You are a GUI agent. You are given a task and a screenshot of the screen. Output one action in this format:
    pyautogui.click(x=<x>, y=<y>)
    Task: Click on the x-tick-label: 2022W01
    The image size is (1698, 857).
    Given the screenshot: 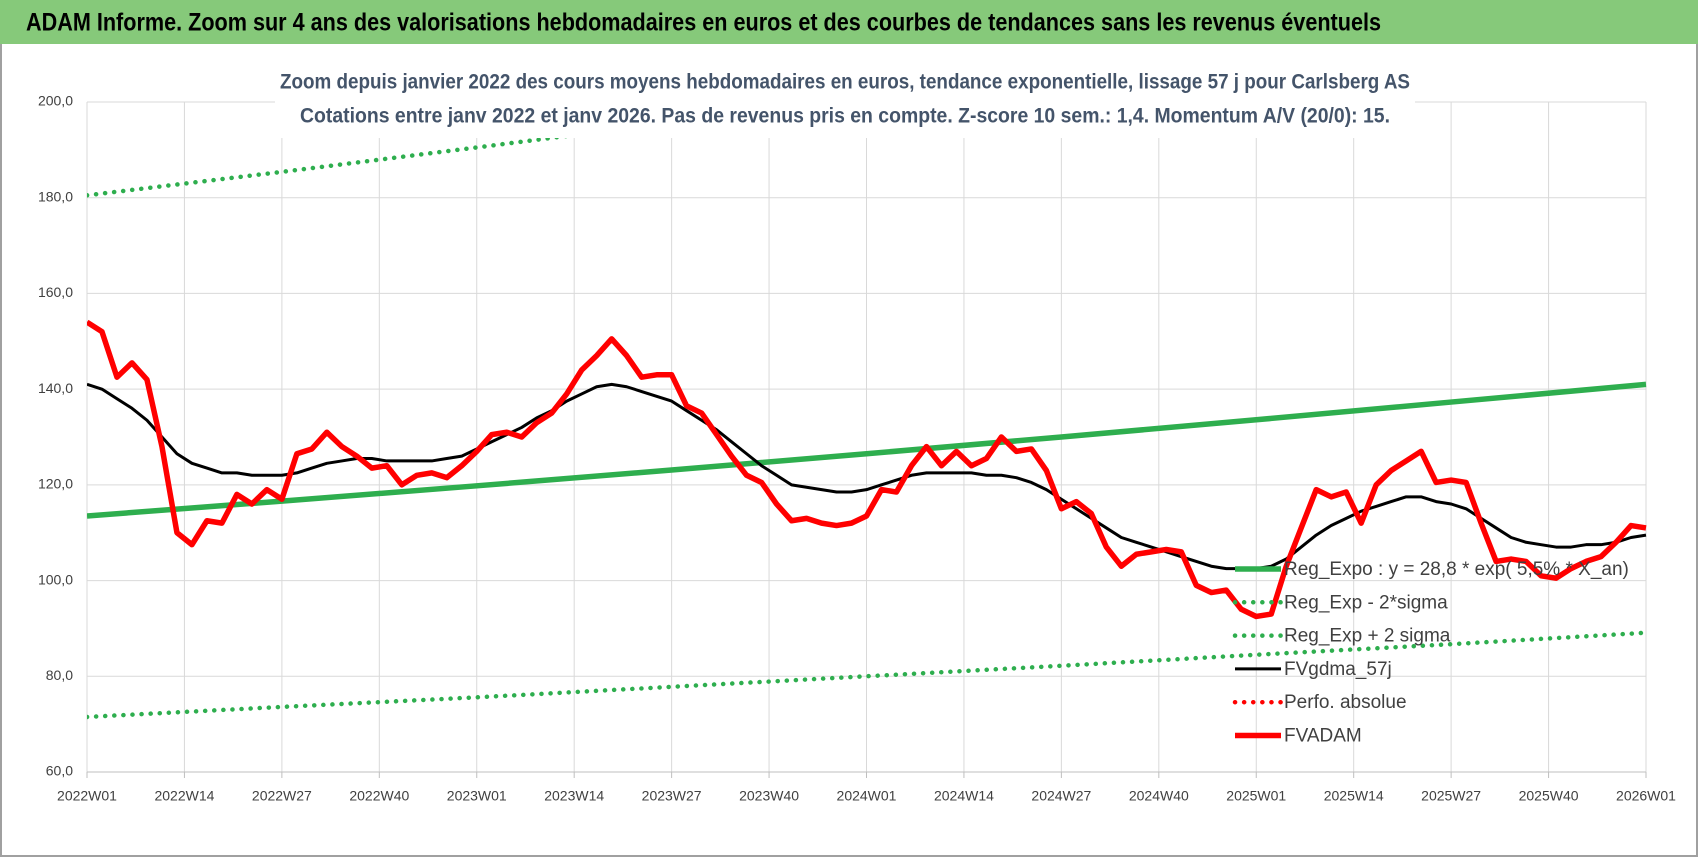 What is the action you would take?
    pyautogui.click(x=87, y=796)
    